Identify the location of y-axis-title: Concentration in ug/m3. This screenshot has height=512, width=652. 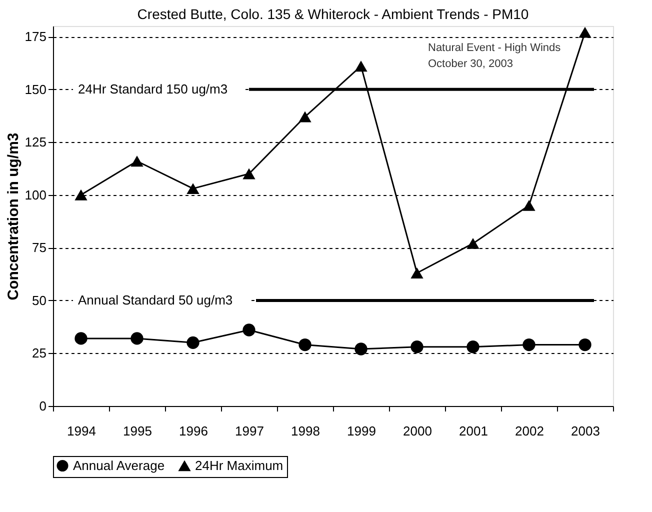
(13, 216).